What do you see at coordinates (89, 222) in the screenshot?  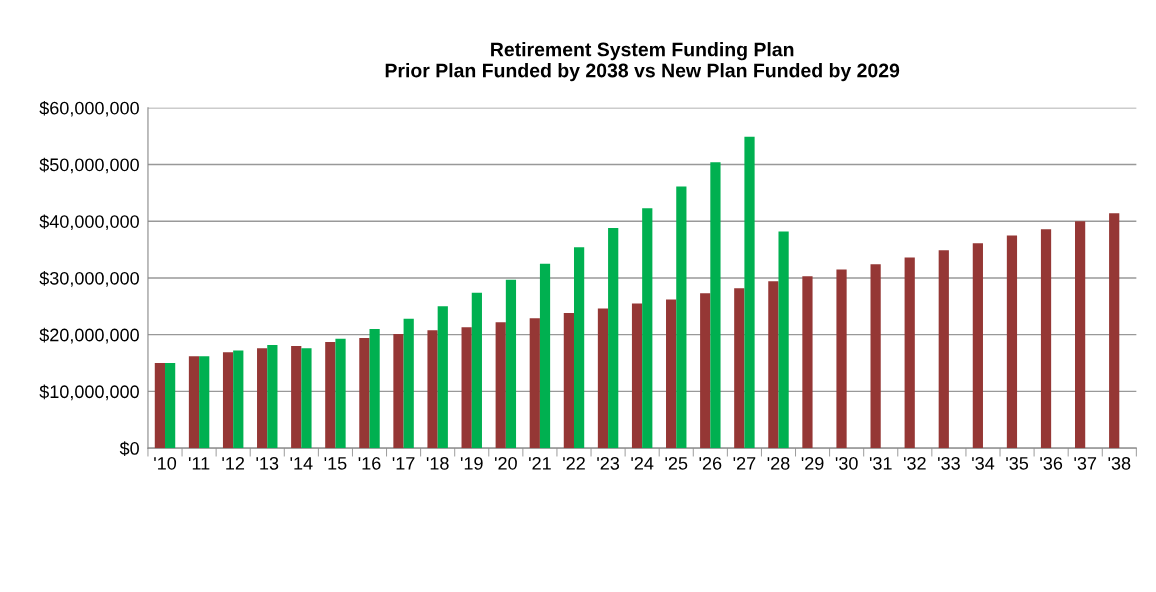 I see `y-tick-label: $40,000,000` at bounding box center [89, 222].